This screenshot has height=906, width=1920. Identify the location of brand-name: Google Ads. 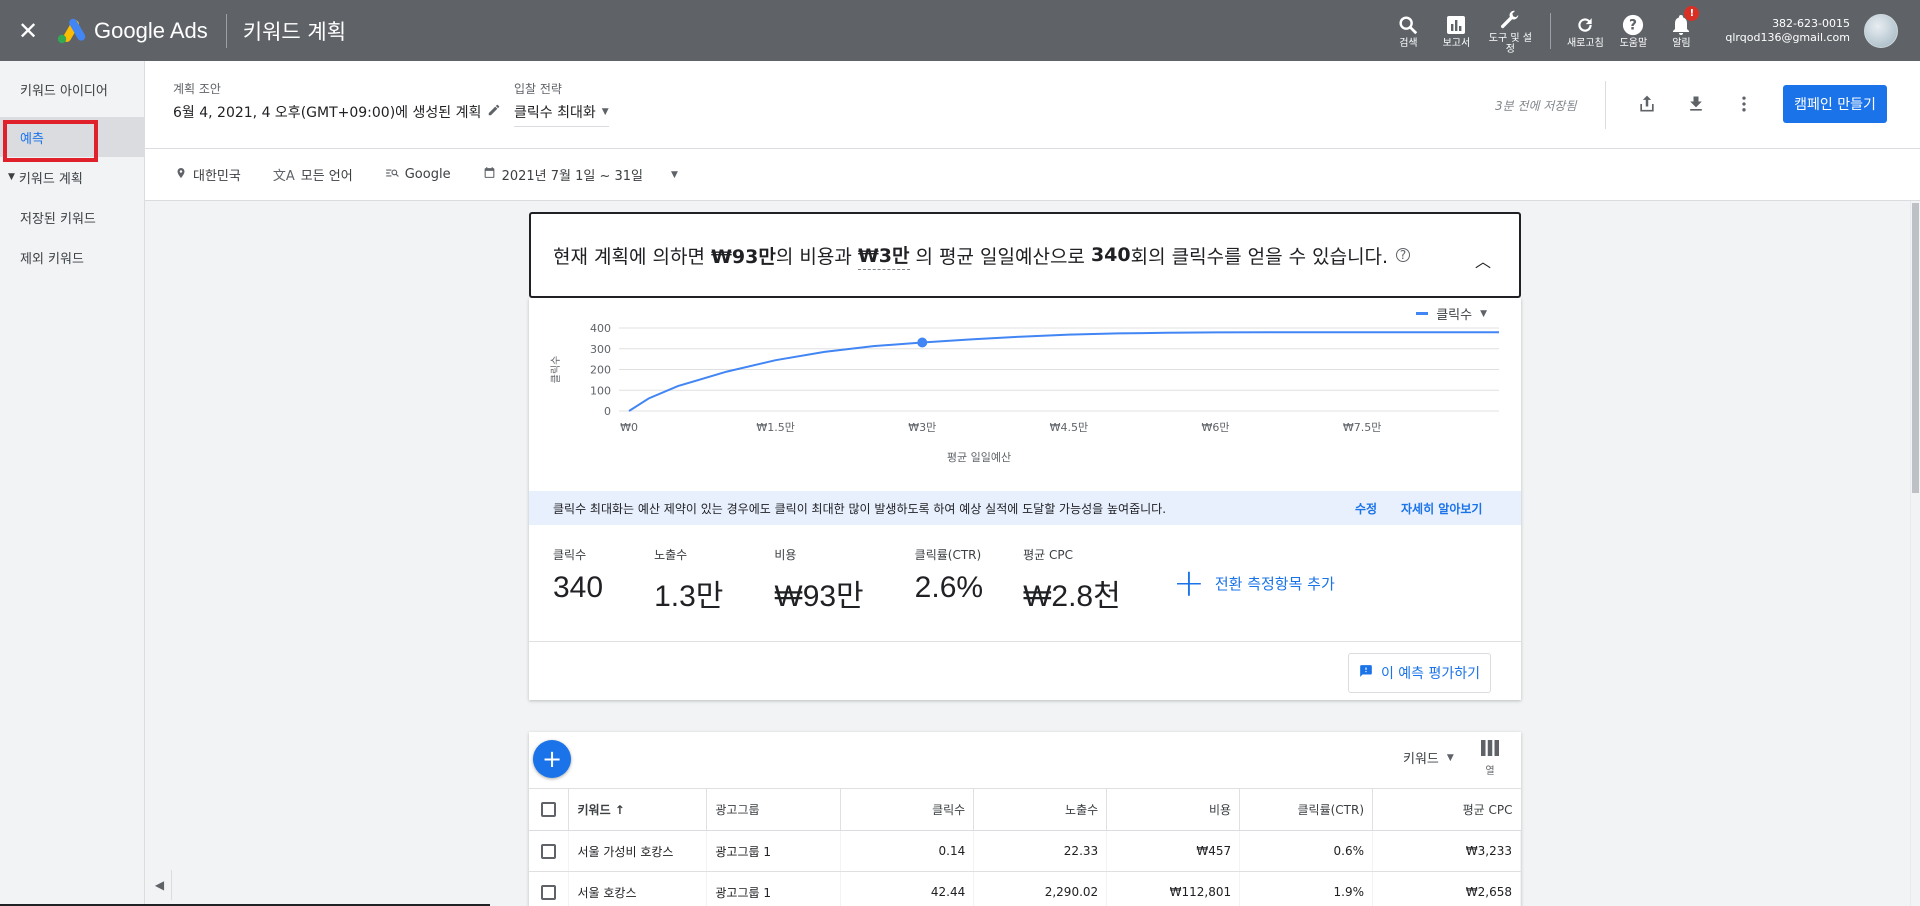
(151, 30).